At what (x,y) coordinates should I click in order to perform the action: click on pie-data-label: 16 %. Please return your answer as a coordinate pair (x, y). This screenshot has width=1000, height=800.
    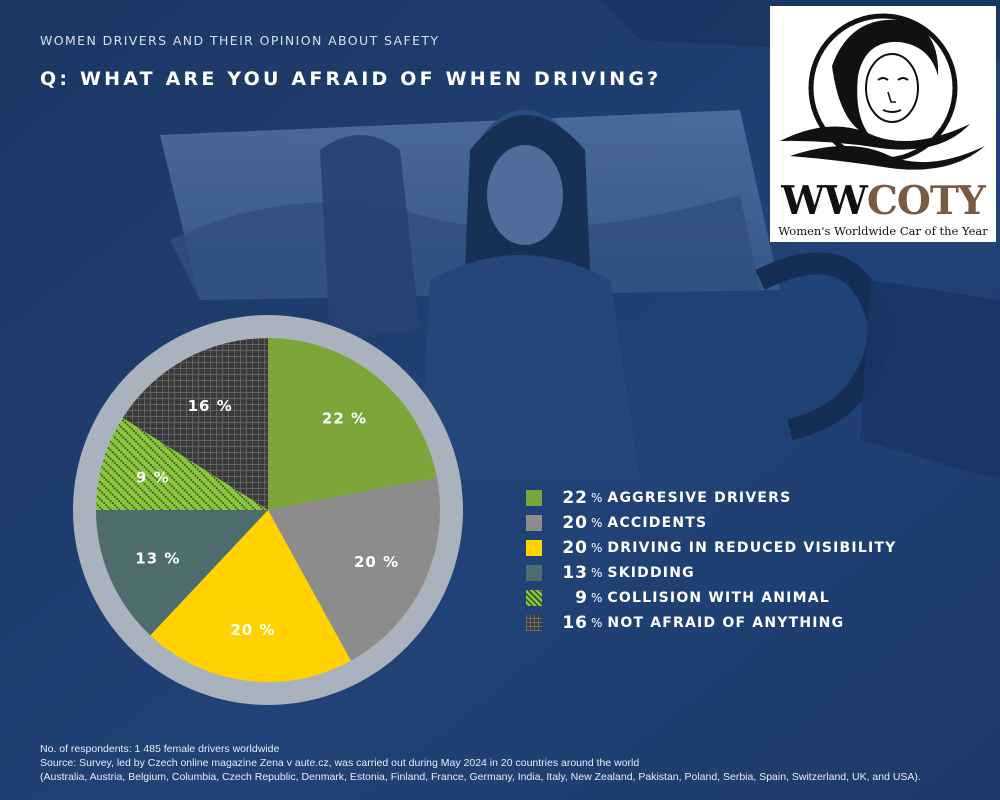
    Looking at the image, I should click on (210, 406).